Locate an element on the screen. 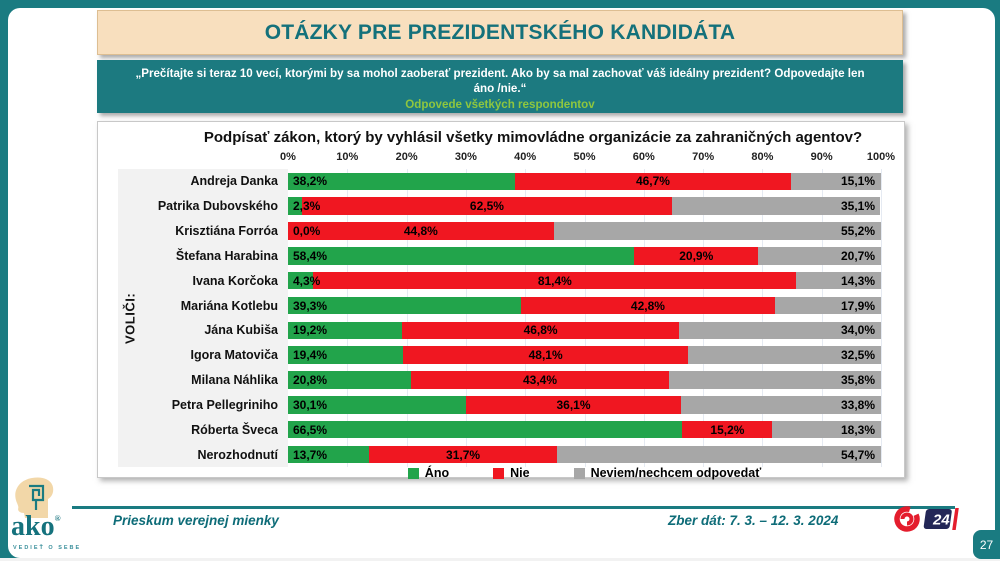  chart-row: Štefana Harabina 20,9% 58,4% 20,7% is located at coordinates (499, 255).